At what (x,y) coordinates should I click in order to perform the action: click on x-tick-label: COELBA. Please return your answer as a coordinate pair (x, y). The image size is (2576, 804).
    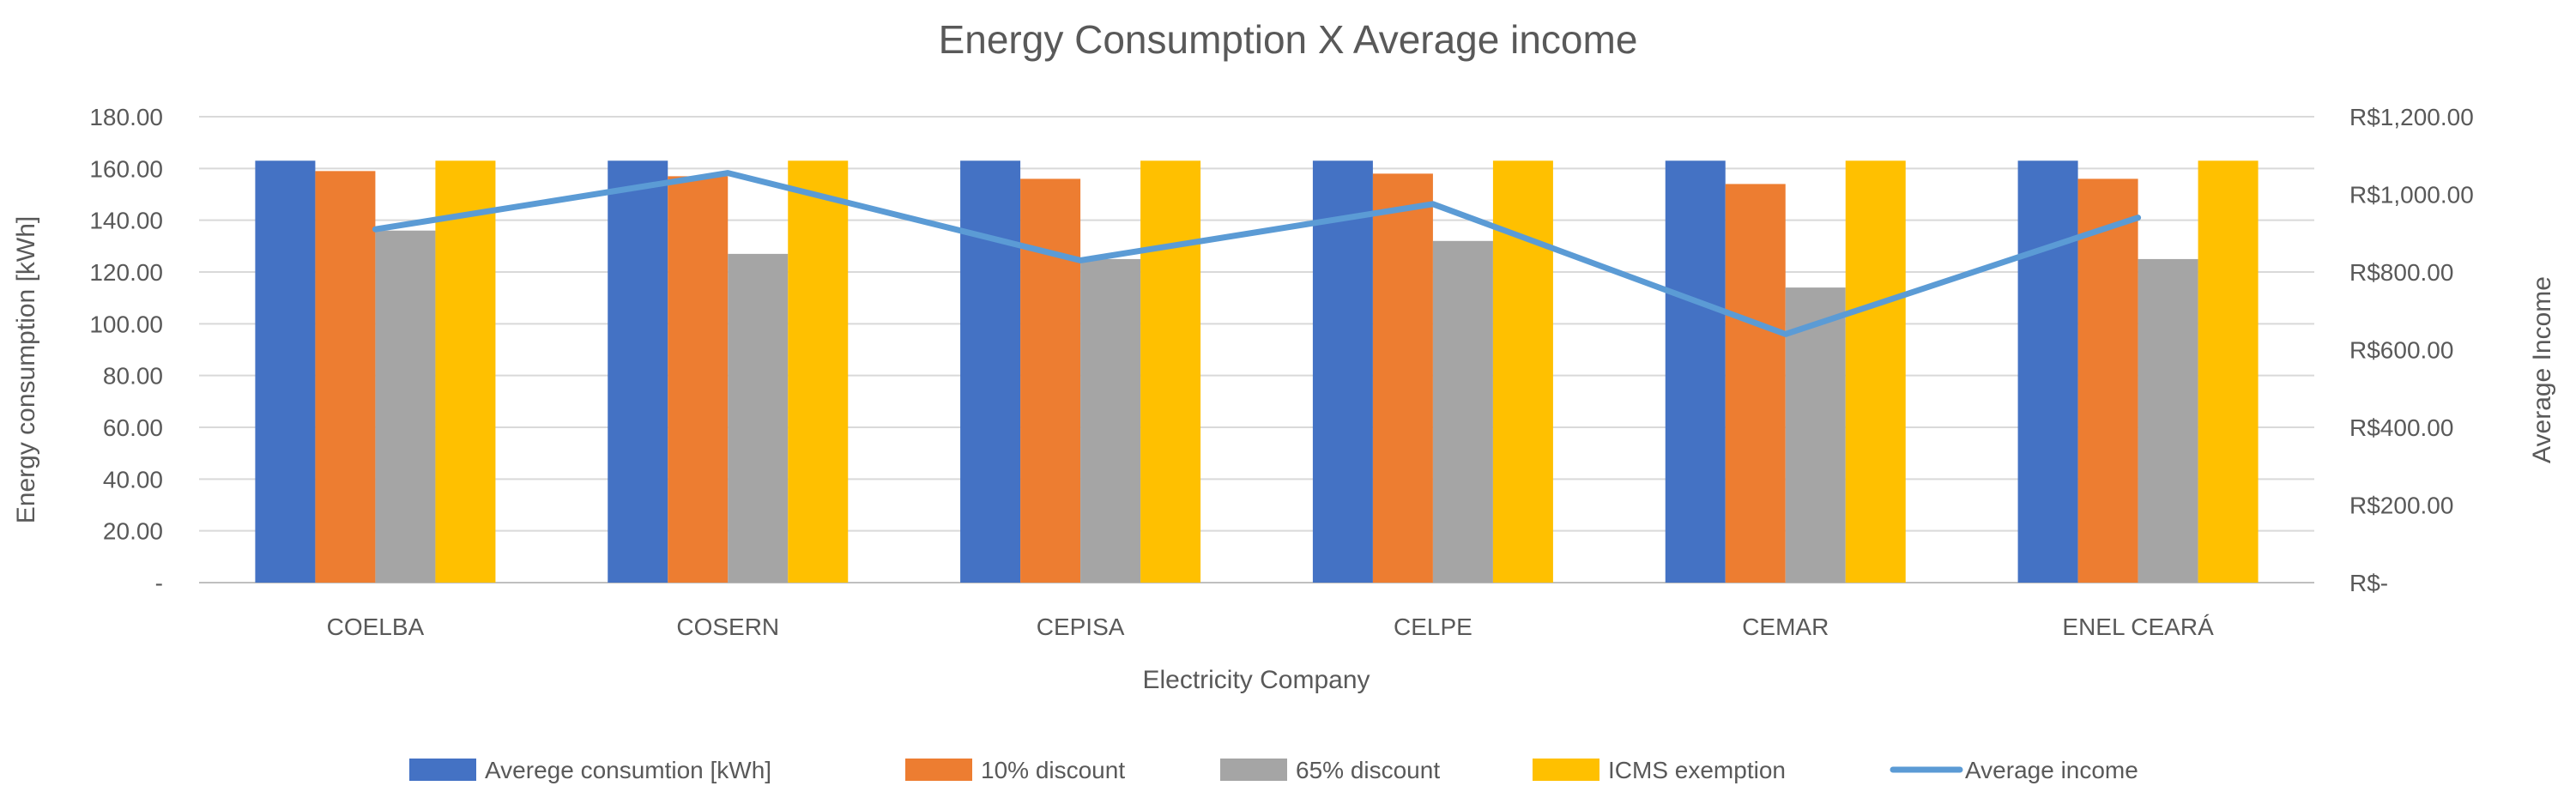
    Looking at the image, I should click on (376, 627).